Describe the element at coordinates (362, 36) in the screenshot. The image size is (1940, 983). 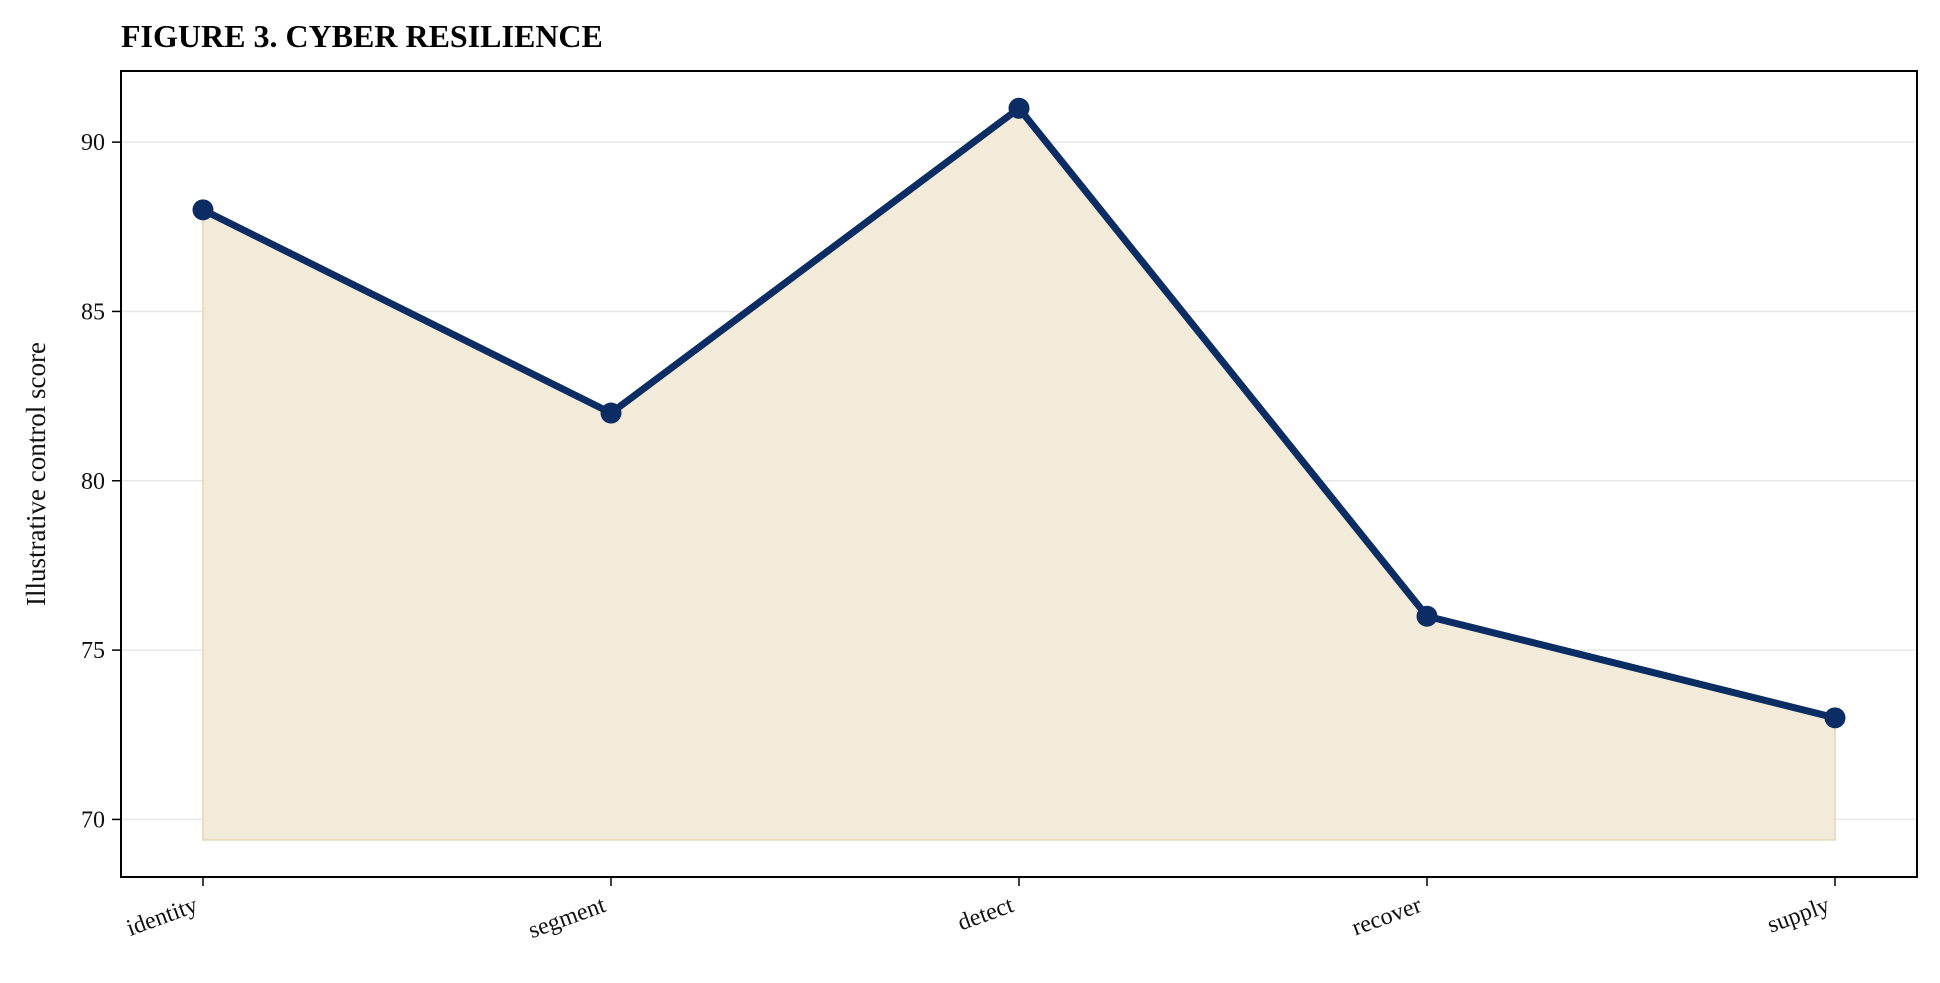
I see `chart-title: FIGURE 3. CYBER RESILIENCE` at that location.